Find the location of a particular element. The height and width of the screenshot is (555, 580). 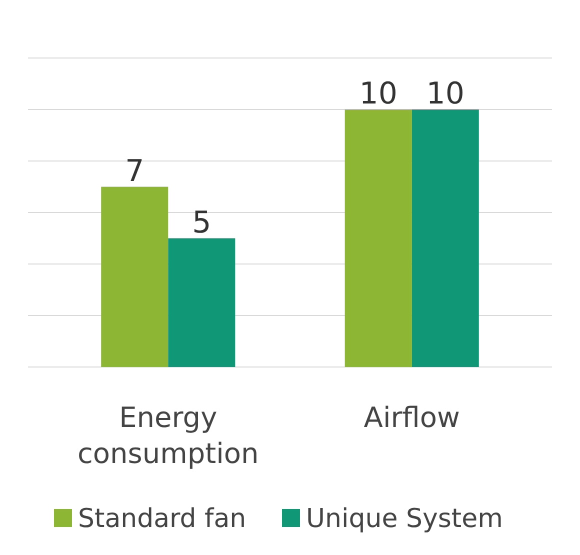

x-tick-label: Energy consumption is located at coordinates (168, 435).